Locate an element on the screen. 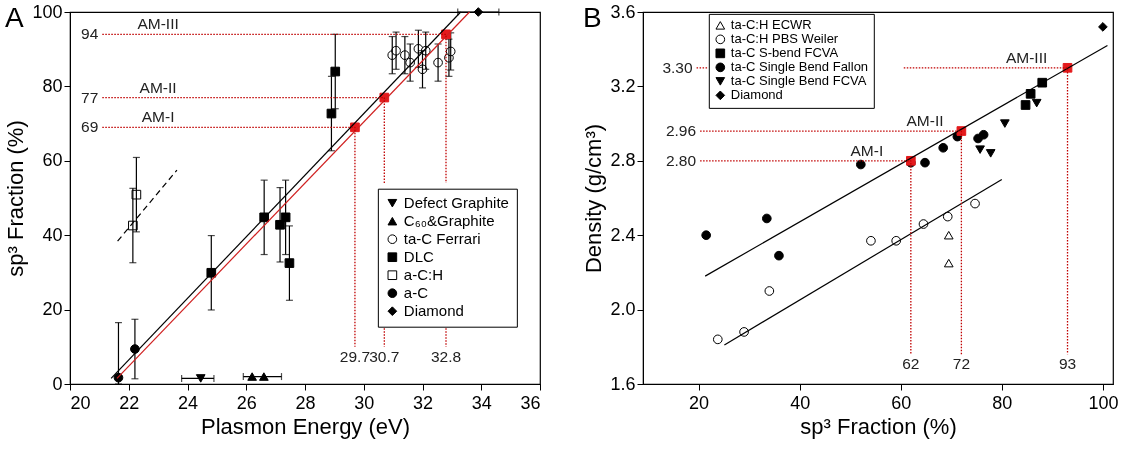 The height and width of the screenshot is (475, 1138). legend-label: ta-C S-bend FCVA is located at coordinates (784, 53).